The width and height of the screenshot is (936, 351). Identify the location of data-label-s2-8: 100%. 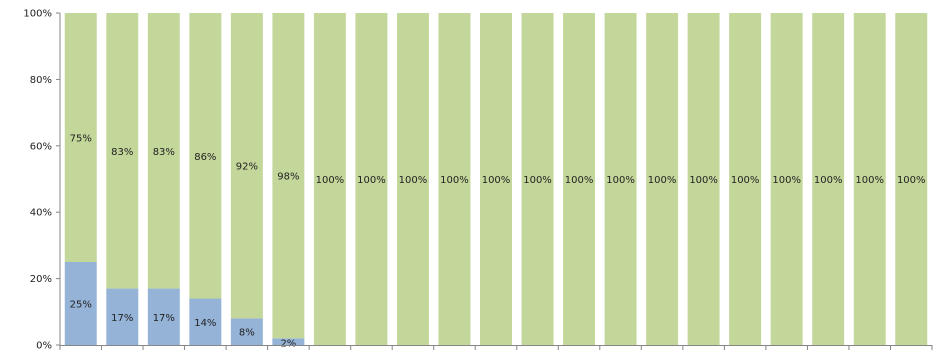
(371, 180).